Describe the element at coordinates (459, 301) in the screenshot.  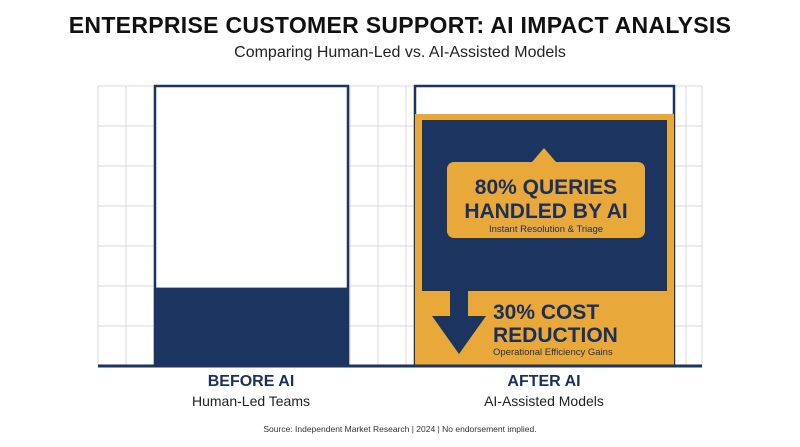
I see `down-arrow-shaft` at that location.